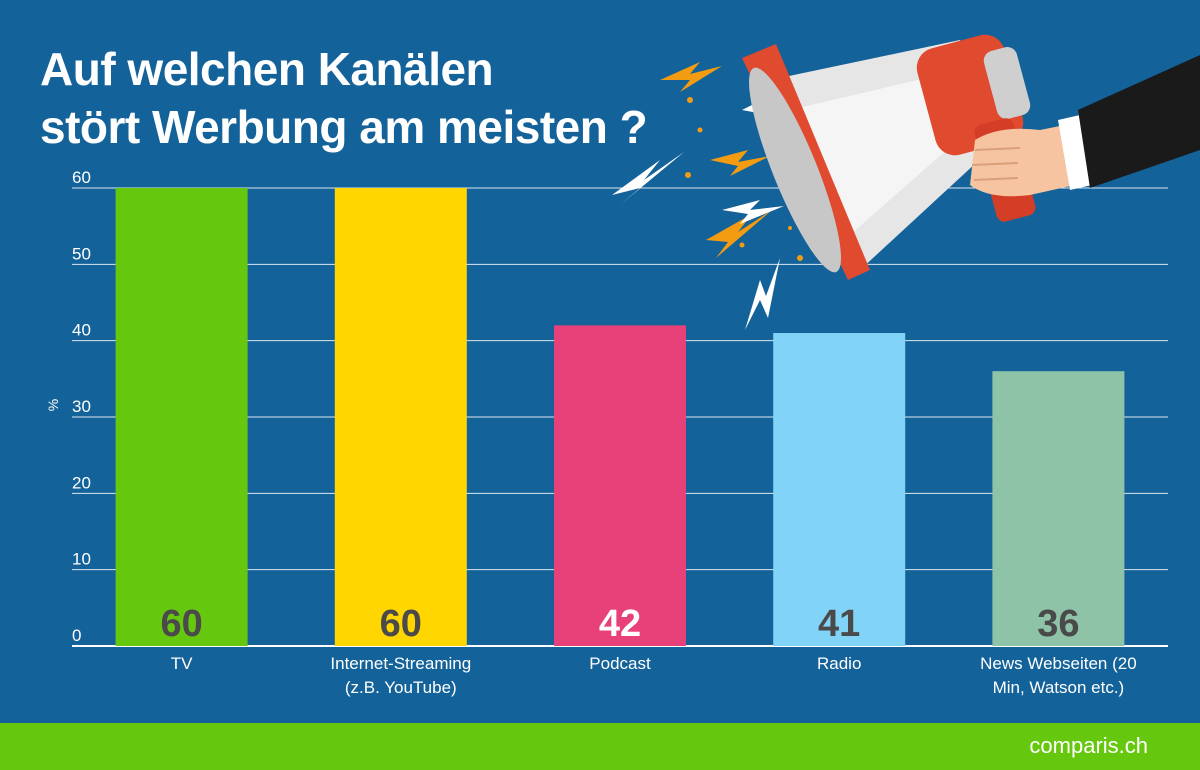 This screenshot has height=770, width=1200. I want to click on y-tick-label: 40, so click(81, 330).